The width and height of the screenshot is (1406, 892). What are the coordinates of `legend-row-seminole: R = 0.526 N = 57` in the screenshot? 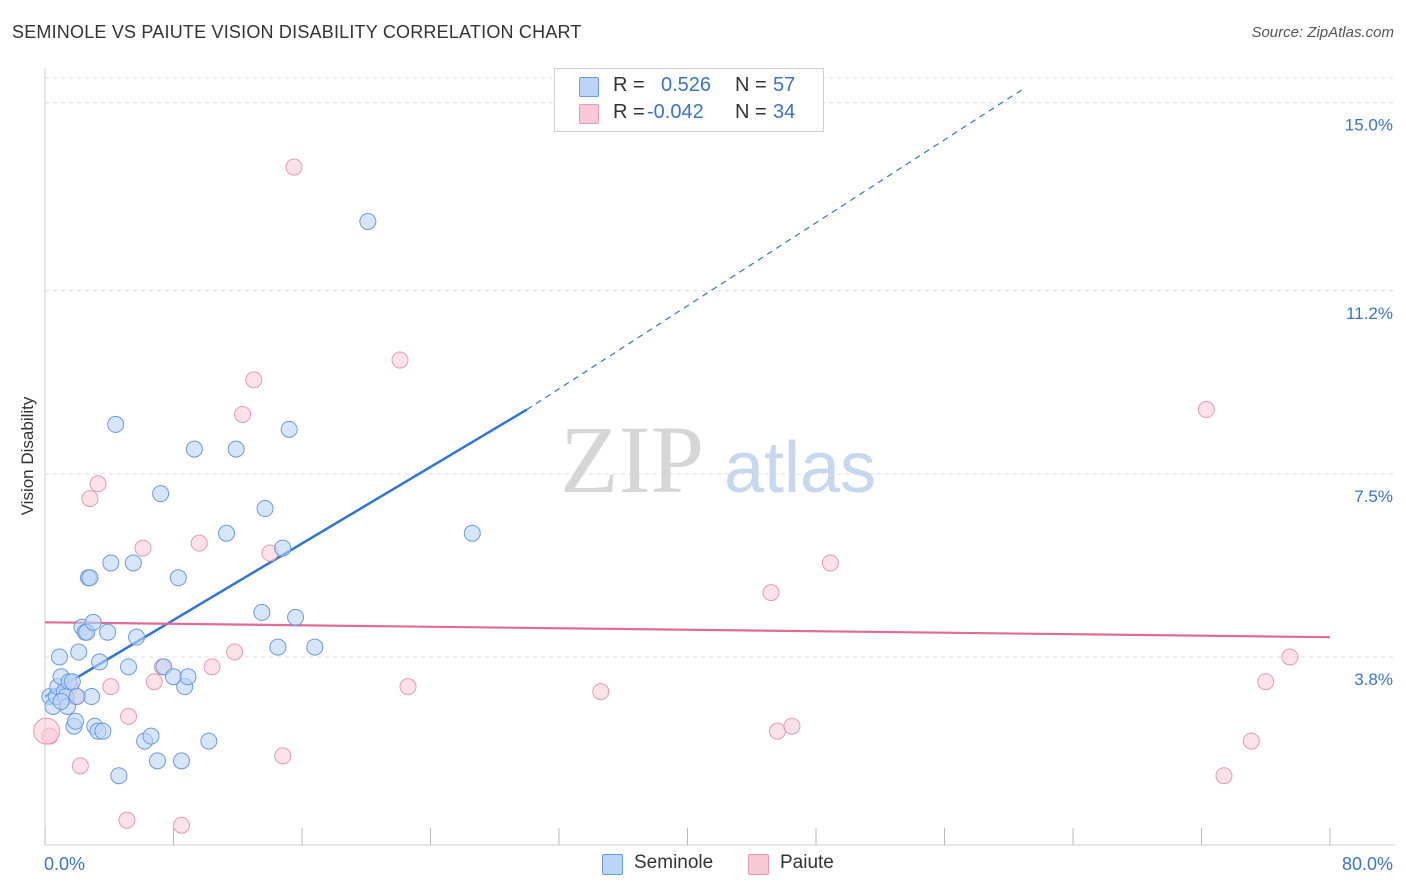 It's located at (689, 87).